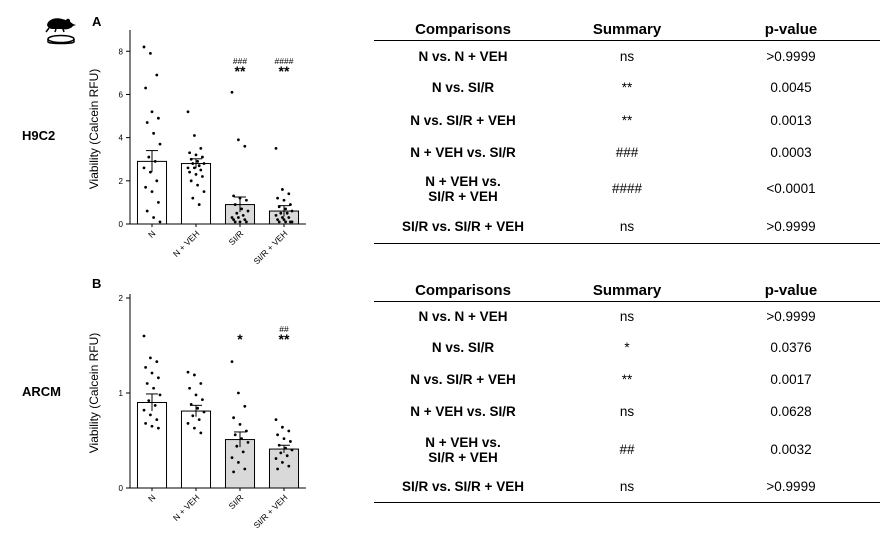 The image size is (882, 538). What do you see at coordinates (791, 120) in the screenshot?
I see `p-value-cell: 0.0013` at bounding box center [791, 120].